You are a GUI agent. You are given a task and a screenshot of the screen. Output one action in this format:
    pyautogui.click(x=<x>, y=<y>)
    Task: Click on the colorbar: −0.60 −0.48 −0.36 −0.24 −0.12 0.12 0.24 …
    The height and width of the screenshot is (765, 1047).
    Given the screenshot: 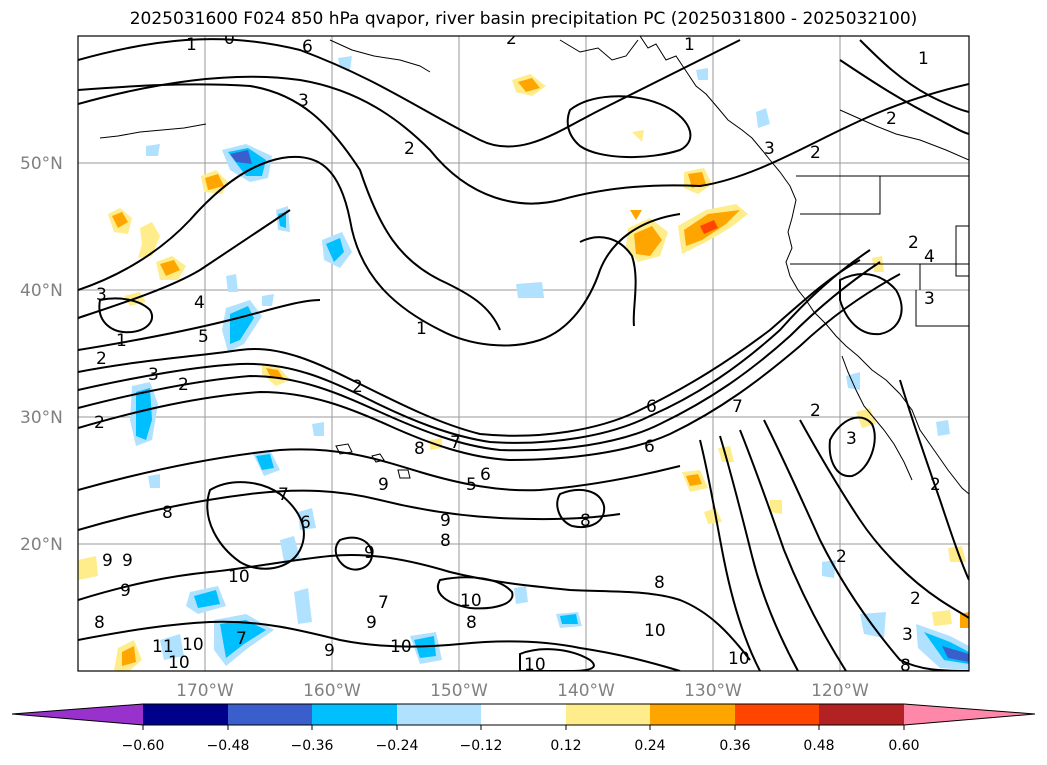 What is the action you would take?
    pyautogui.click(x=523, y=728)
    